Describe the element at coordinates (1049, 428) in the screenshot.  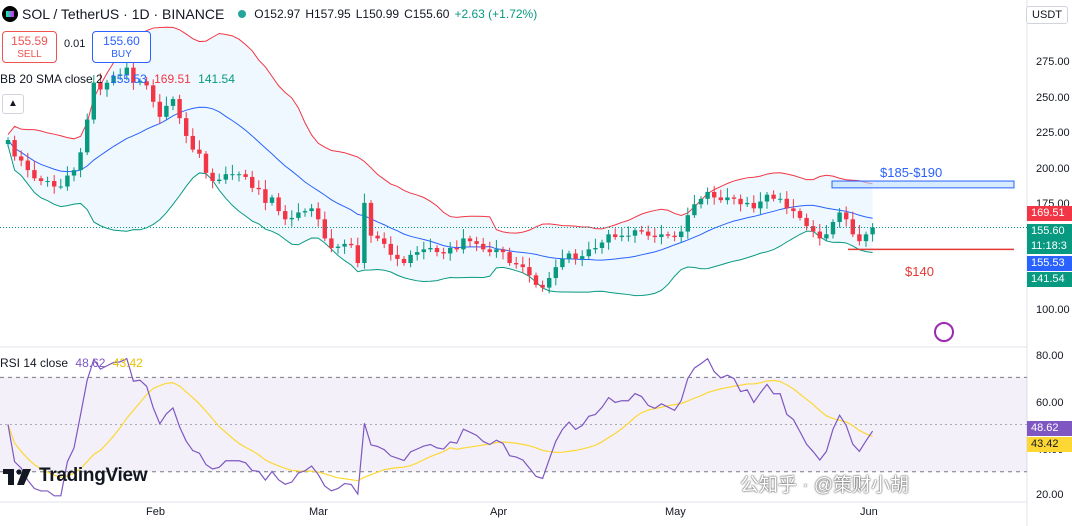
I see `rsi-axis-label: 48.62` at that location.